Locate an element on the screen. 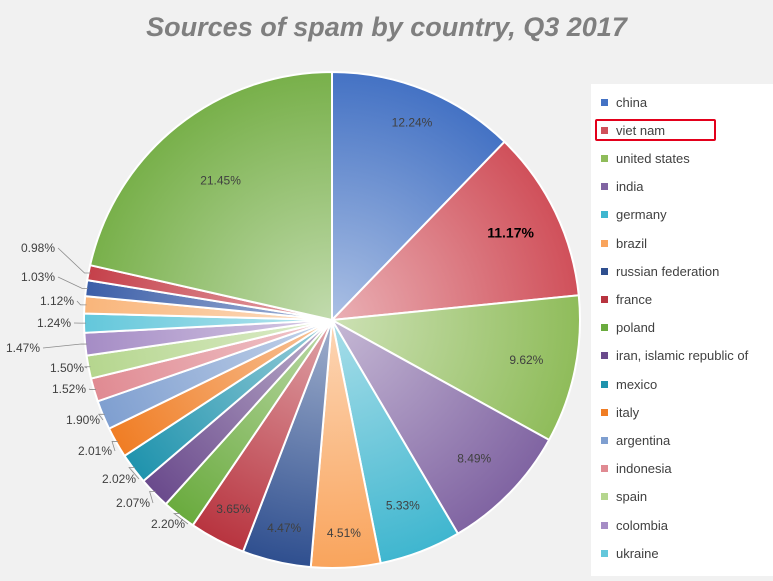 The image size is (773, 581). pie-value-label: 1.03% is located at coordinates (38, 277).